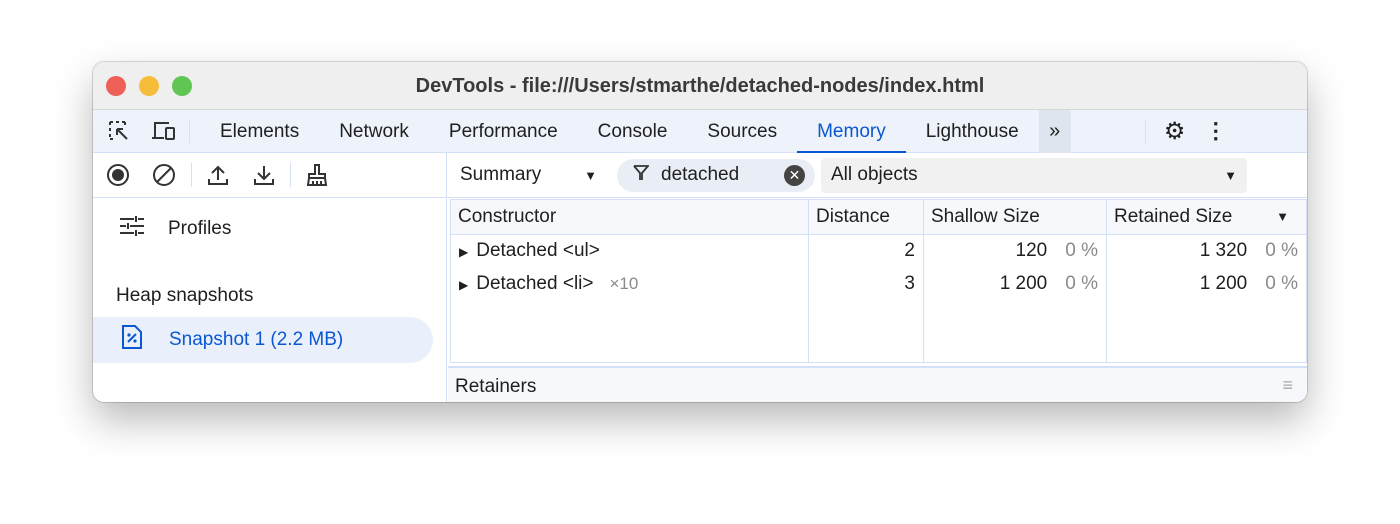 The width and height of the screenshot is (1400, 524). Describe the element at coordinates (116, 86) in the screenshot. I see `close-window-button` at that location.